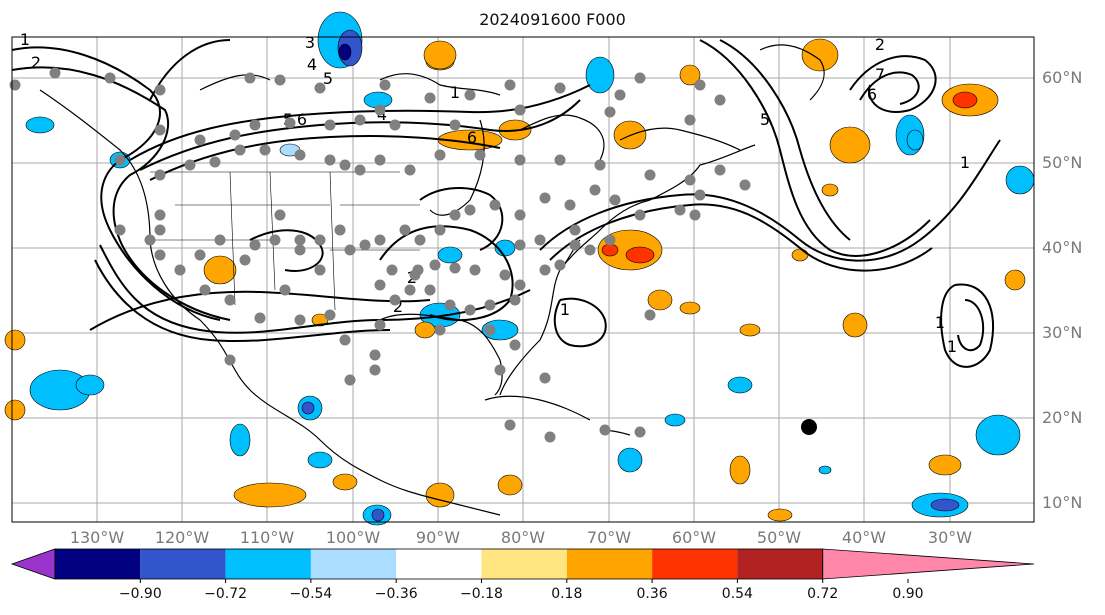 This screenshot has width=1105, height=615. What do you see at coordinates (552, 19) in the screenshot?
I see `map-title: 2024091600 F000` at bounding box center [552, 19].